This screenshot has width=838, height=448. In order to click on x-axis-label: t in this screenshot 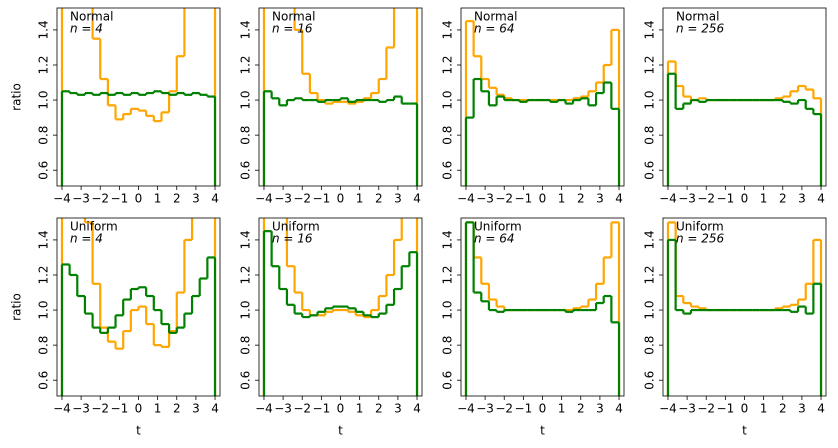, I will do `click(340, 431)`.